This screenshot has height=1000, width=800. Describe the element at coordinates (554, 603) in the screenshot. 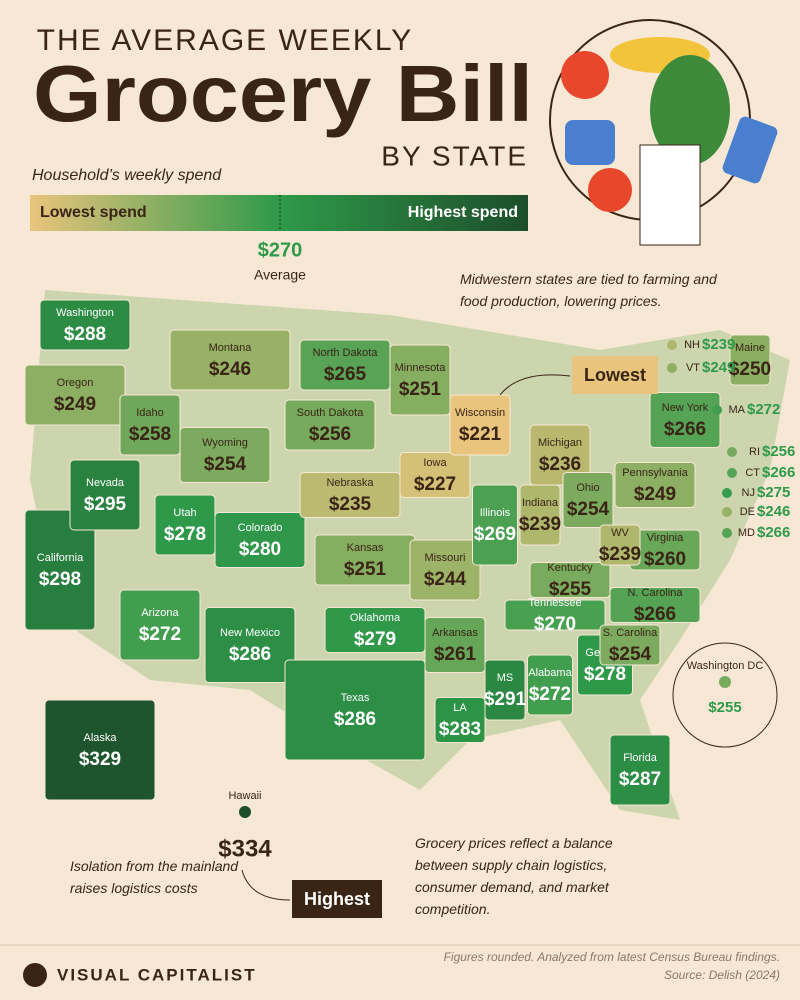

I see `state-name: Tennessee` at that location.